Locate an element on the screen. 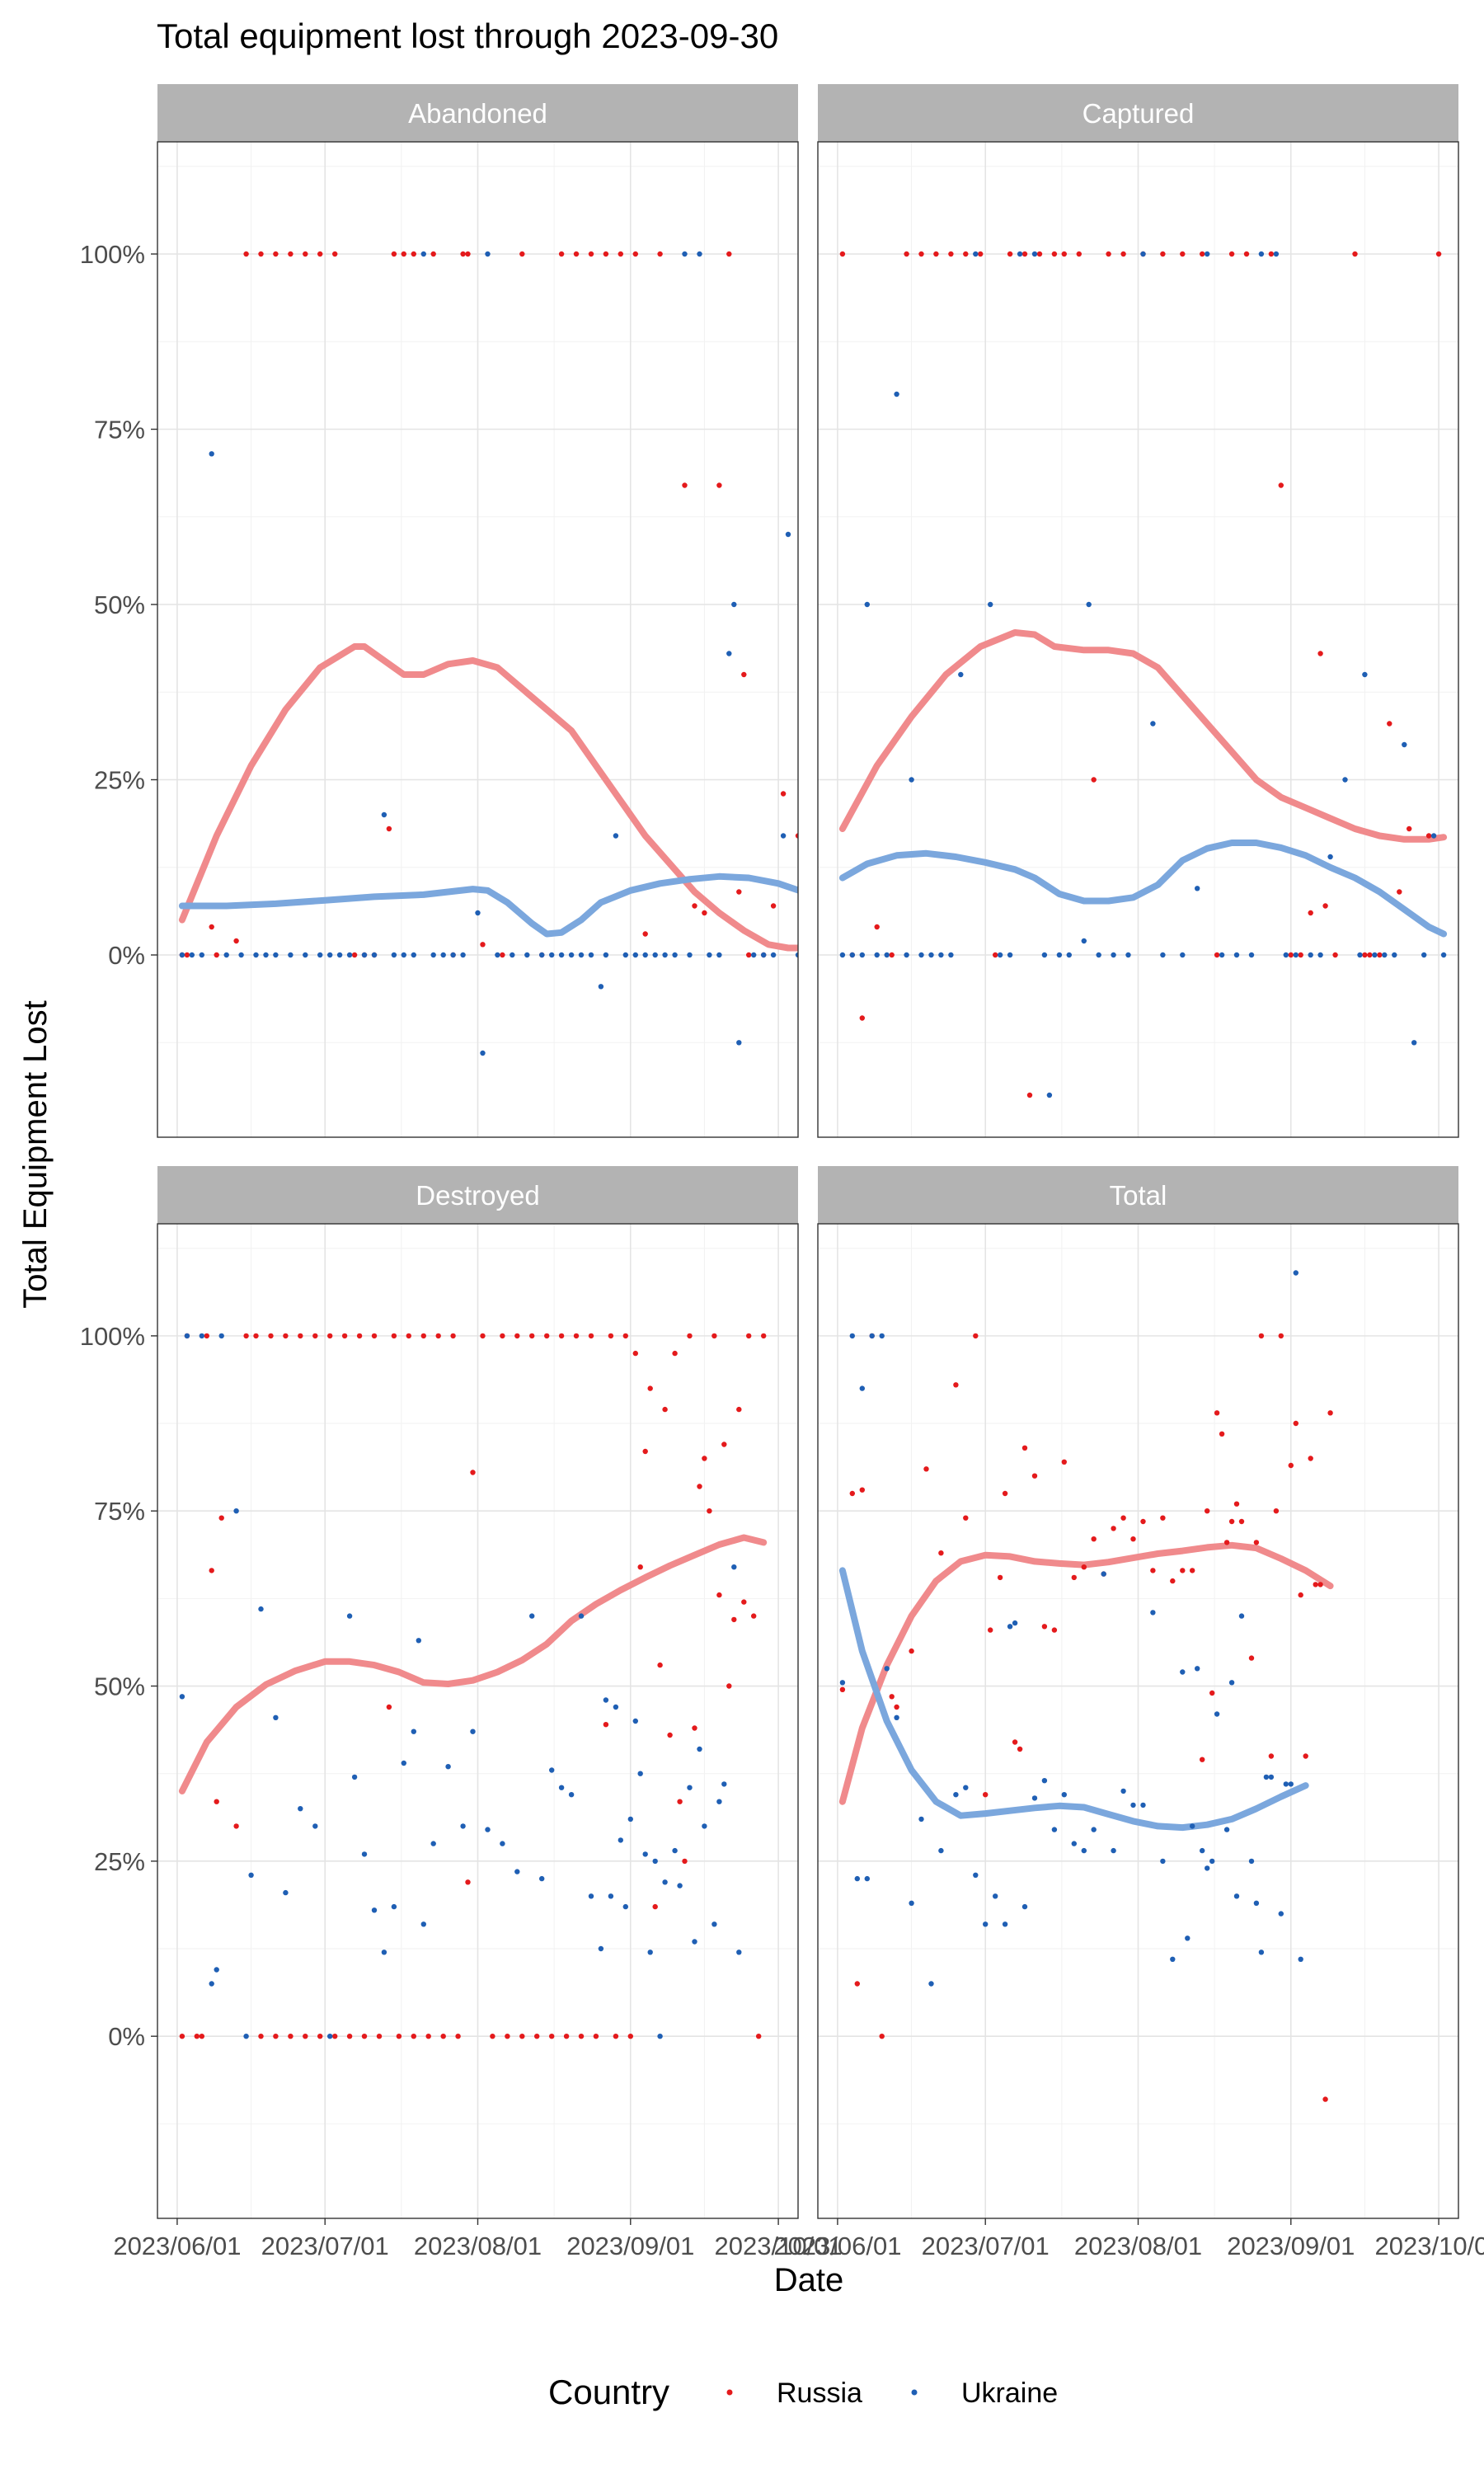 The height and width of the screenshot is (2474, 1484). x-tick-label: 2023/06/01 is located at coordinates (177, 2246).